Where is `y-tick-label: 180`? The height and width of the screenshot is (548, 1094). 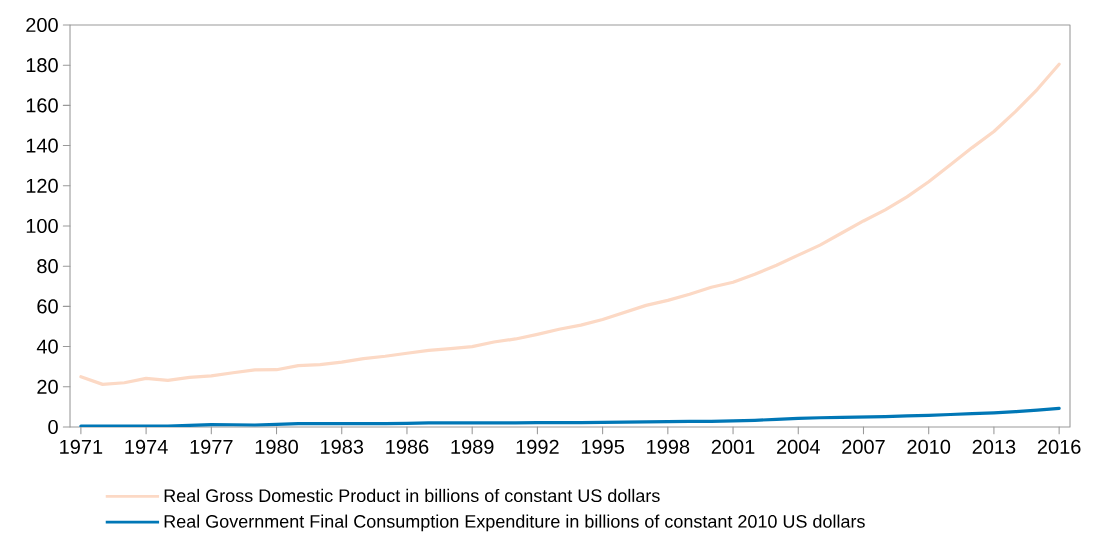 y-tick-label: 180 is located at coordinates (42, 65).